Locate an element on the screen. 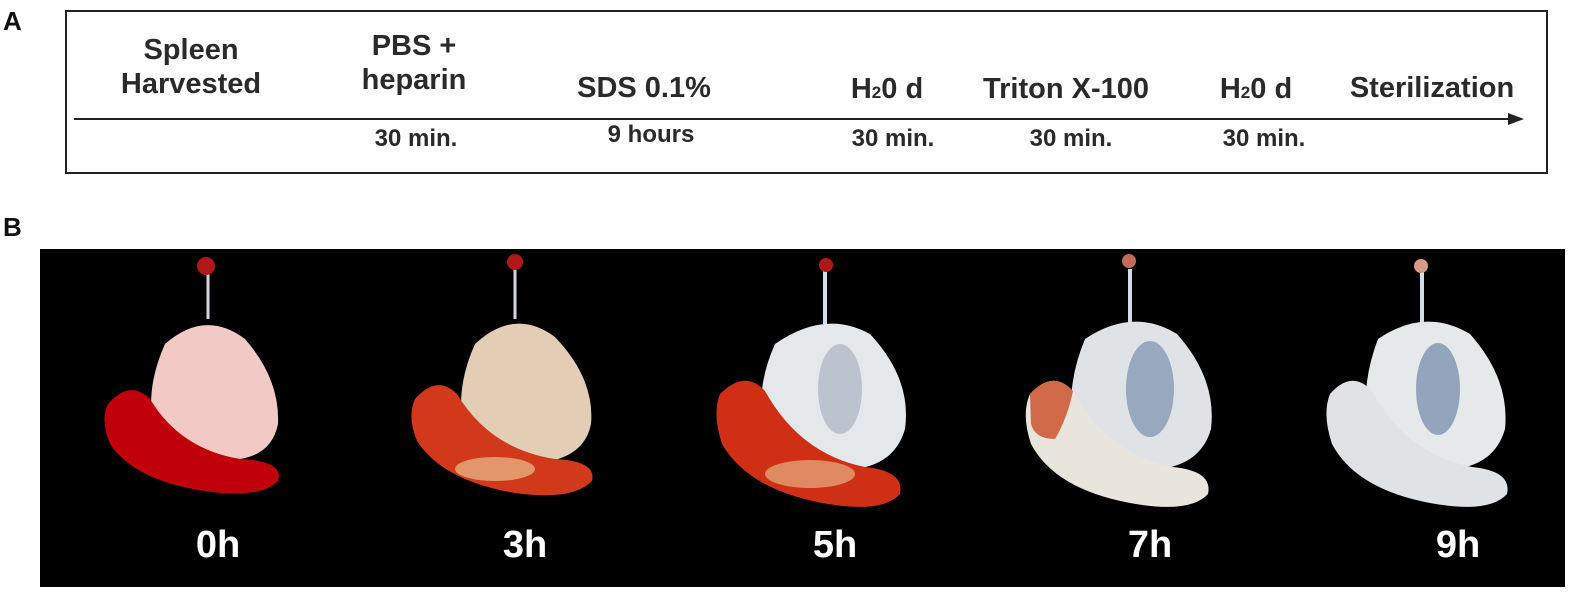  duration-pbs-heparin: 30 min. is located at coordinates (416, 138).